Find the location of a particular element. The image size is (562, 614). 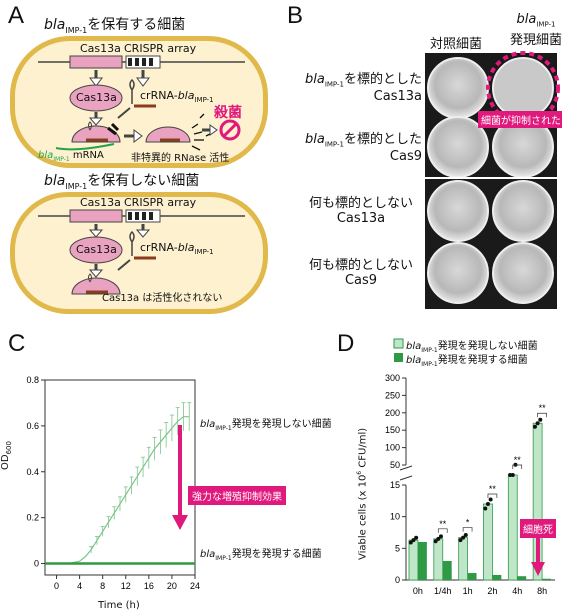

d-sig-label-2: * is located at coordinates (468, 523).